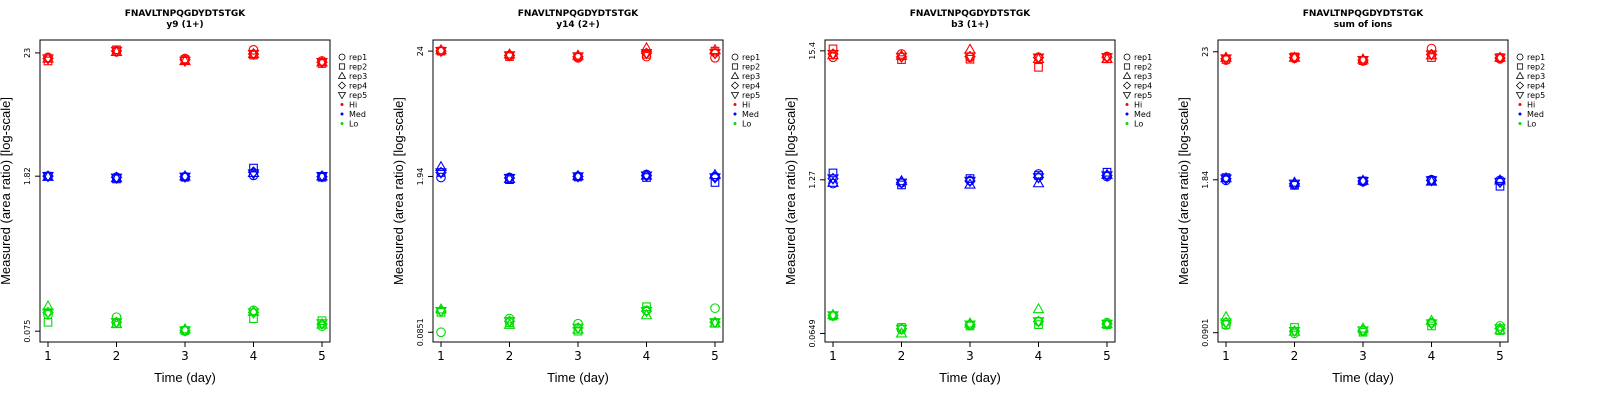 This screenshot has width=1600, height=400. I want to click on y-axis-label: Measured (area ratio) [log-scale], so click(1183, 191).